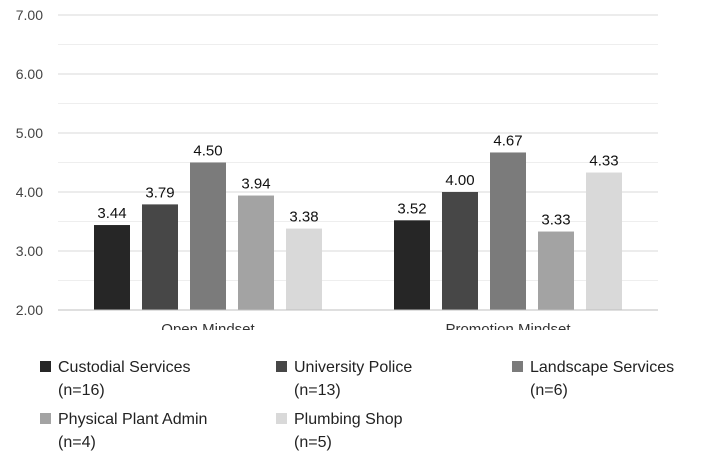 Image resolution: width=704 pixels, height=455 pixels. Describe the element at coordinates (556, 270) in the screenshot. I see `bar-physical-plant-admin-promotion-mindset` at that location.